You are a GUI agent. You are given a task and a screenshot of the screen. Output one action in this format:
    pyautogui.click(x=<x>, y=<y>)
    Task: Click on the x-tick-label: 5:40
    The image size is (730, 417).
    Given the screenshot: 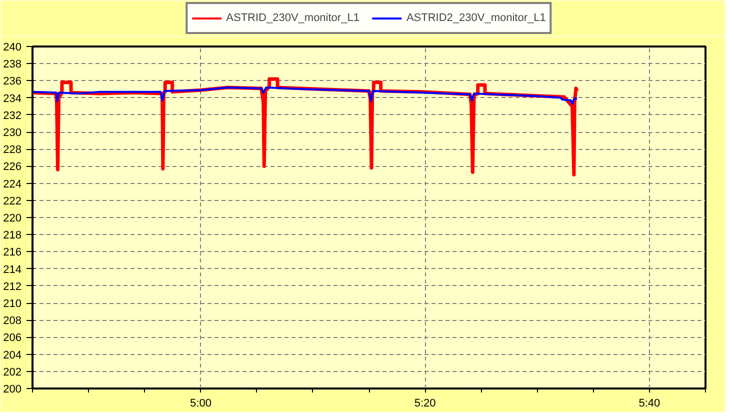 What is the action you would take?
    pyautogui.click(x=649, y=404)
    